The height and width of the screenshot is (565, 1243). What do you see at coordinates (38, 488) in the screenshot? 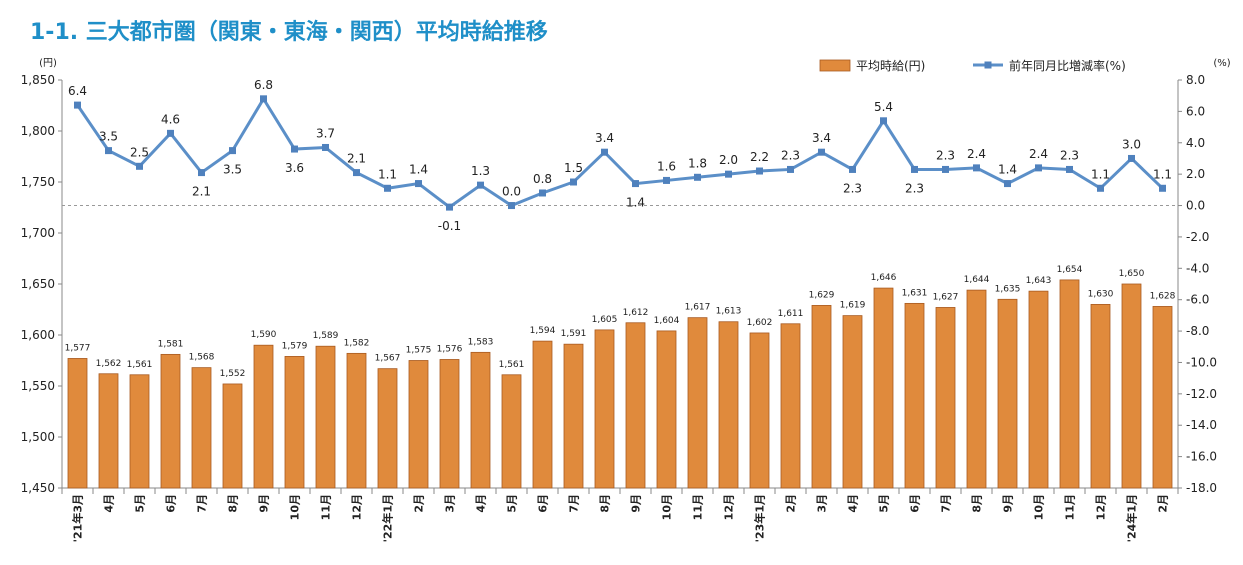
I see `left-tick-label: 1,450` at bounding box center [38, 488].